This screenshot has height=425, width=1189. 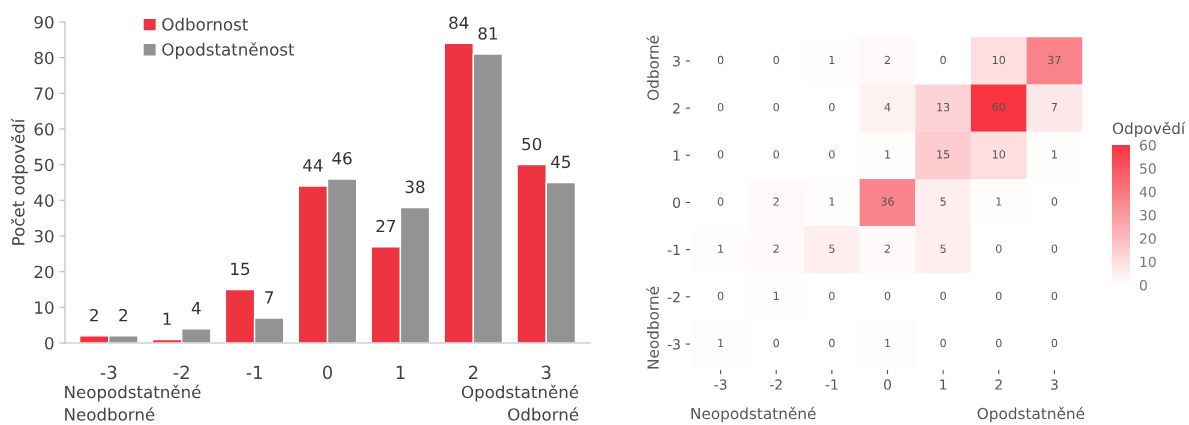 I want to click on data-label: 50, so click(x=532, y=144).